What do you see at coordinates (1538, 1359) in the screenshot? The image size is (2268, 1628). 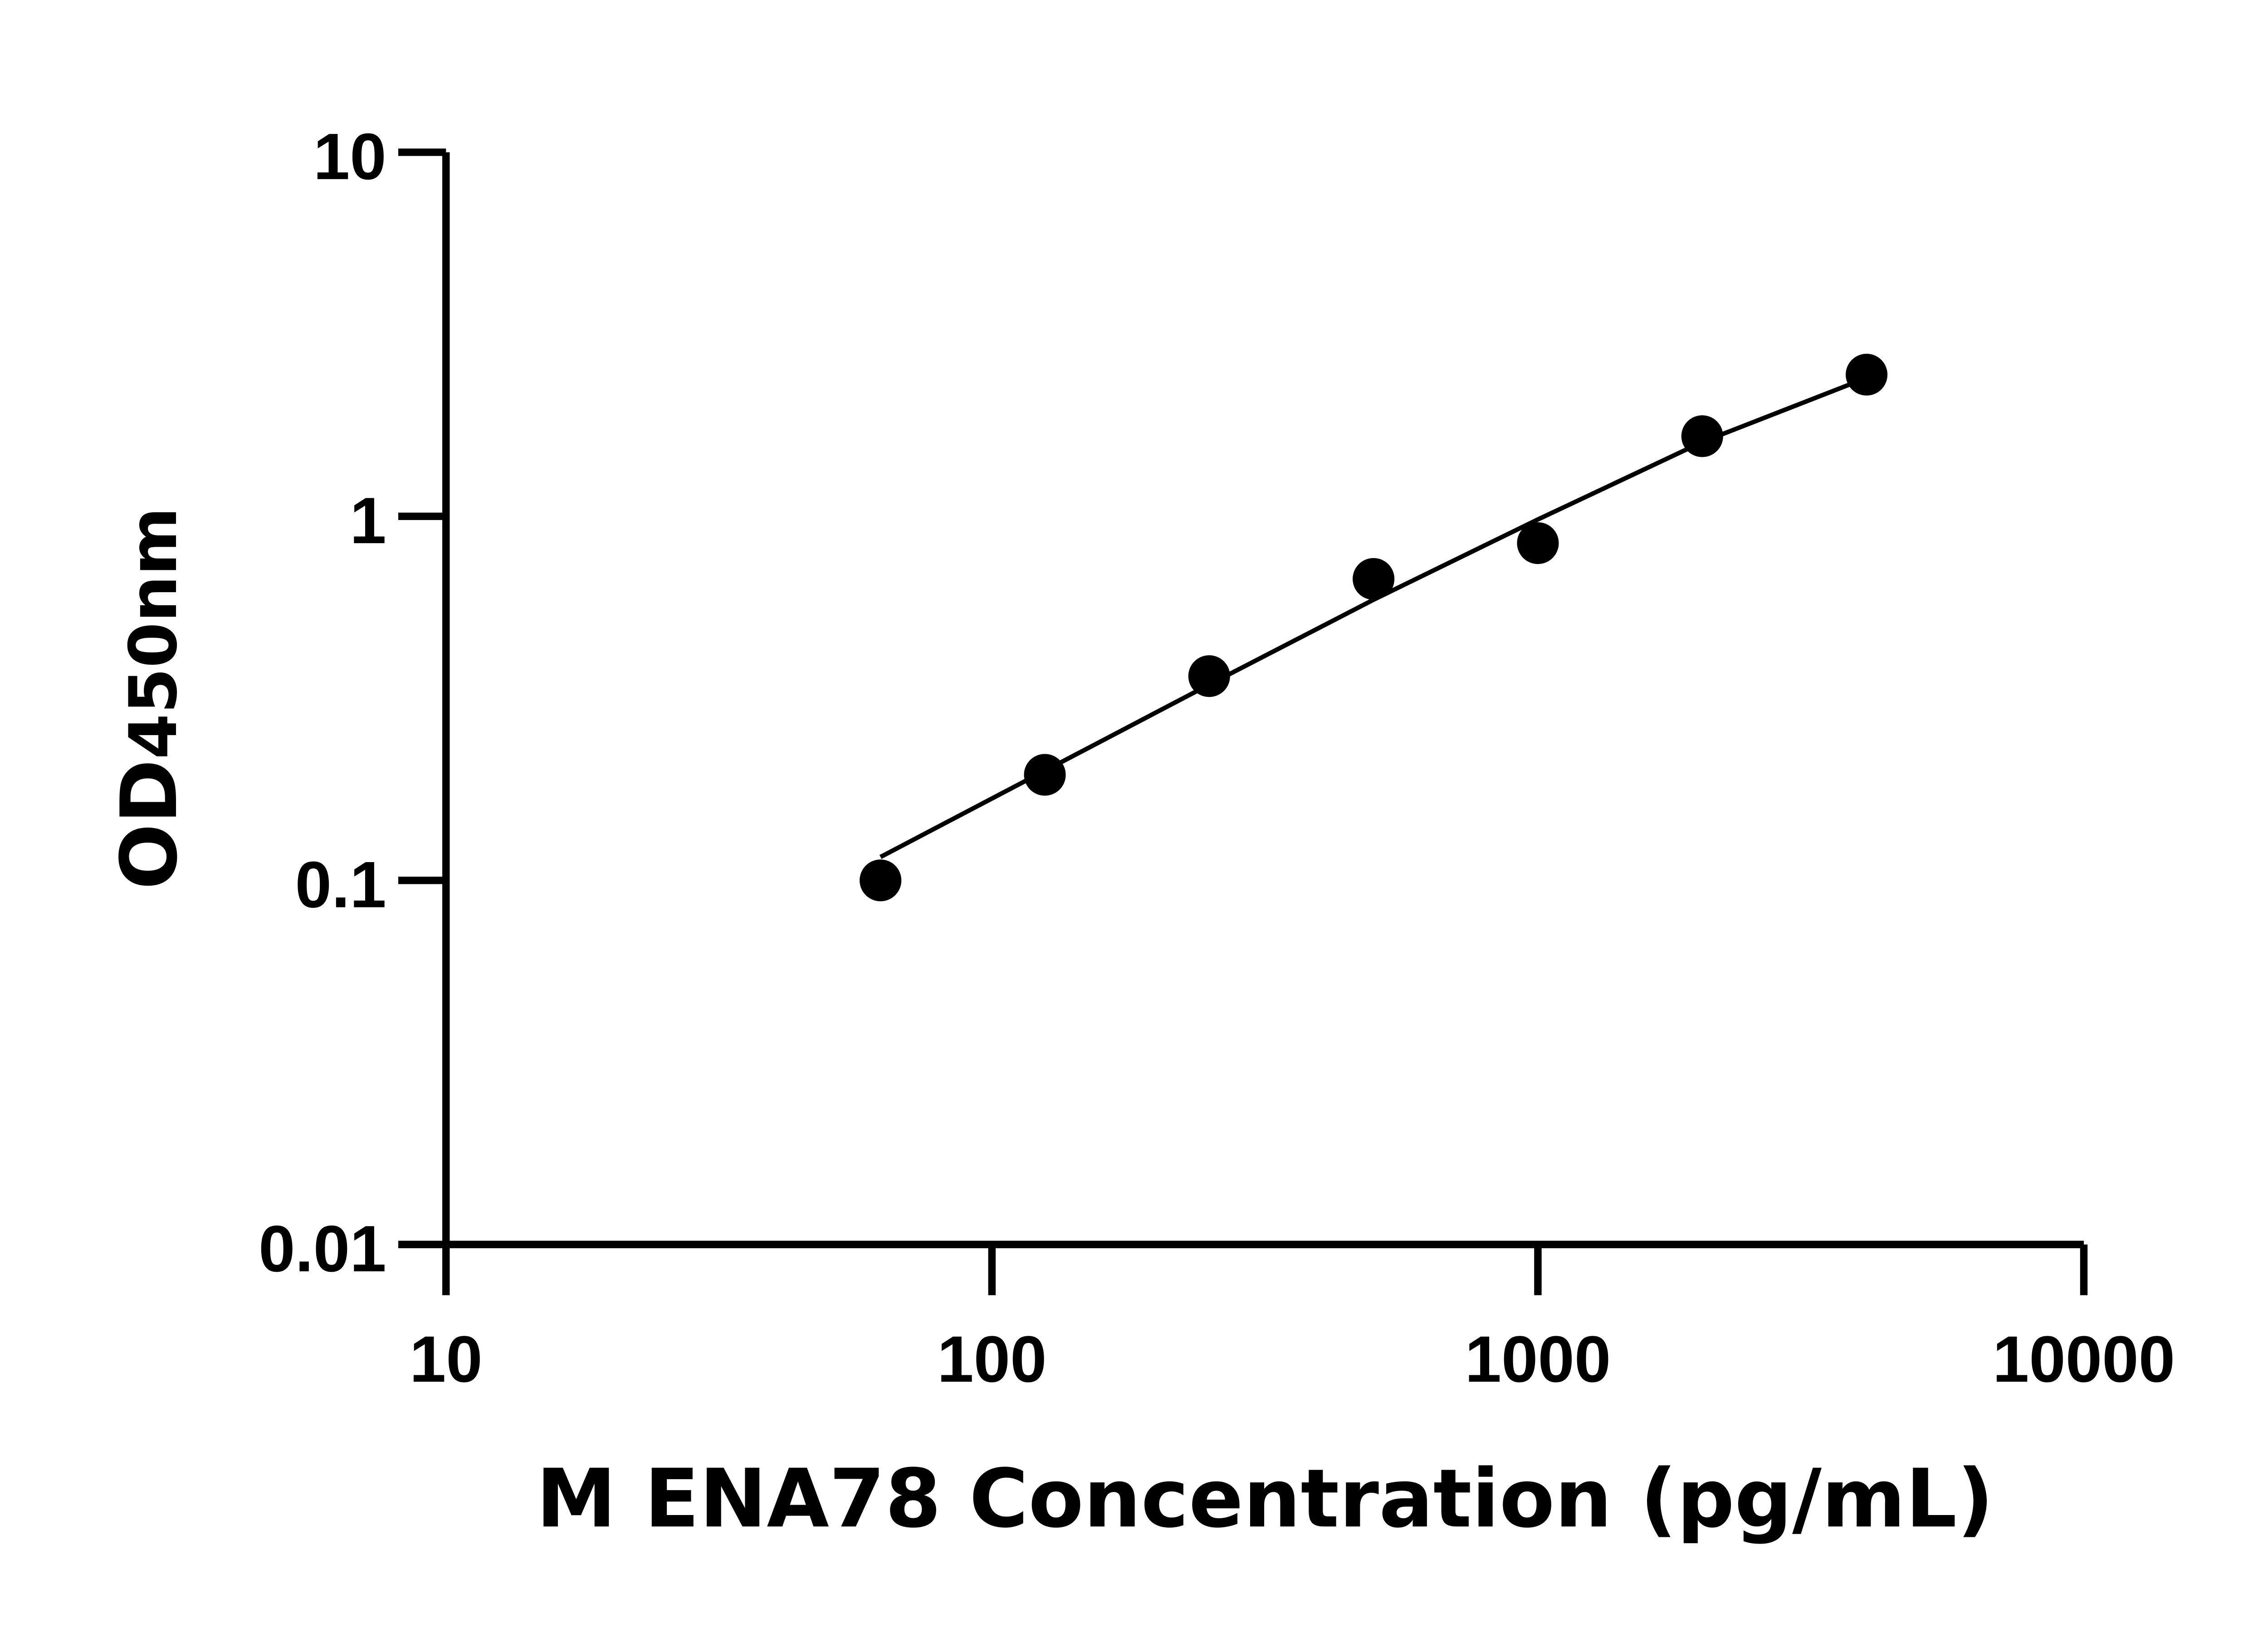 I see `x-tick-label: 1000` at bounding box center [1538, 1359].